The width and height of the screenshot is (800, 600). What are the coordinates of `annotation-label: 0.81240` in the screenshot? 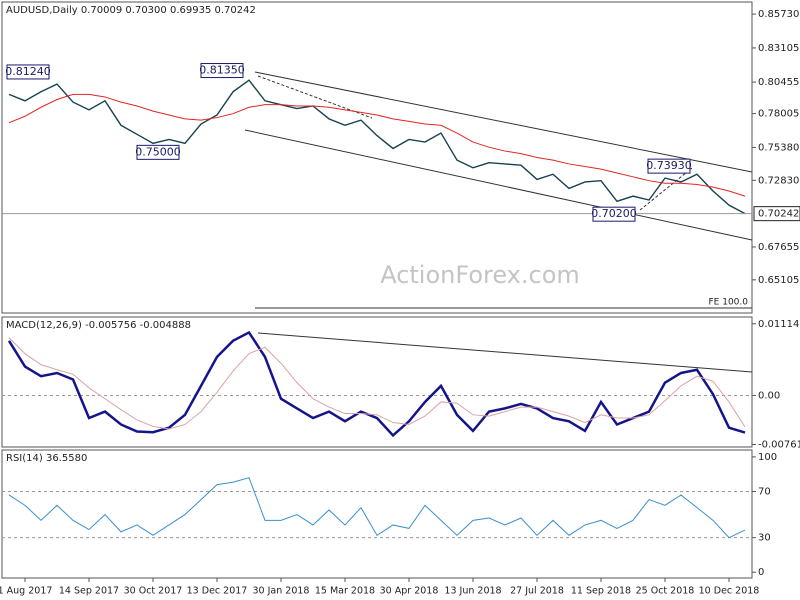 It's located at (28, 71).